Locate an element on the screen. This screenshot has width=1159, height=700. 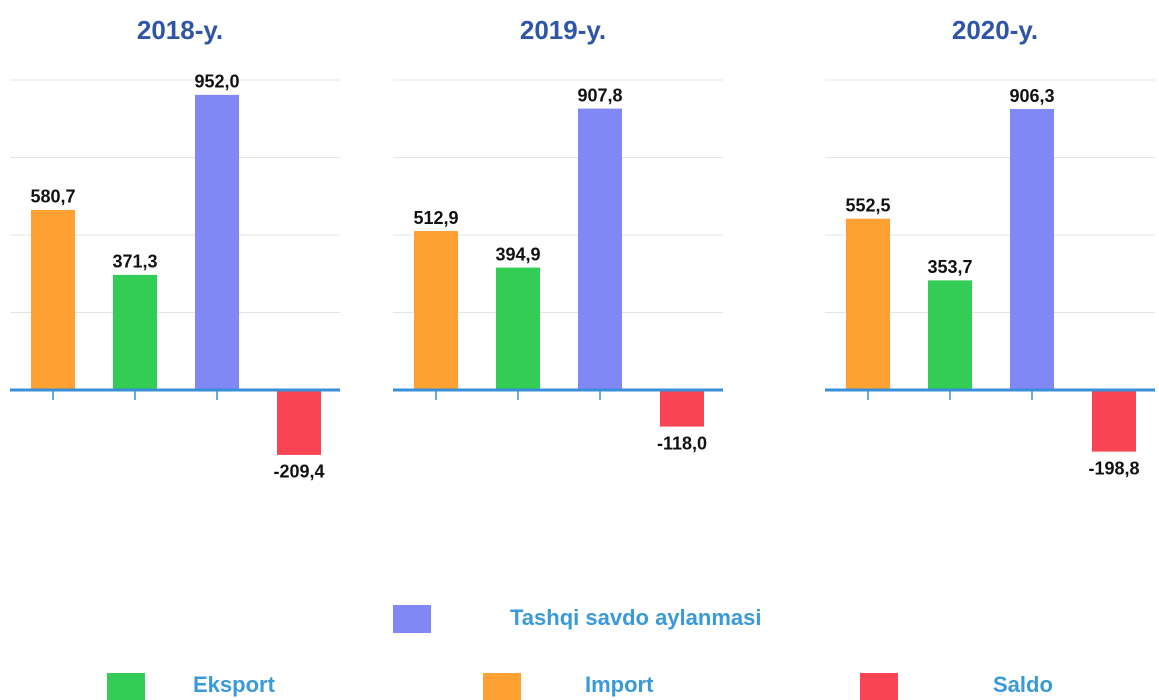
value-label: 371,3 is located at coordinates (134, 262).